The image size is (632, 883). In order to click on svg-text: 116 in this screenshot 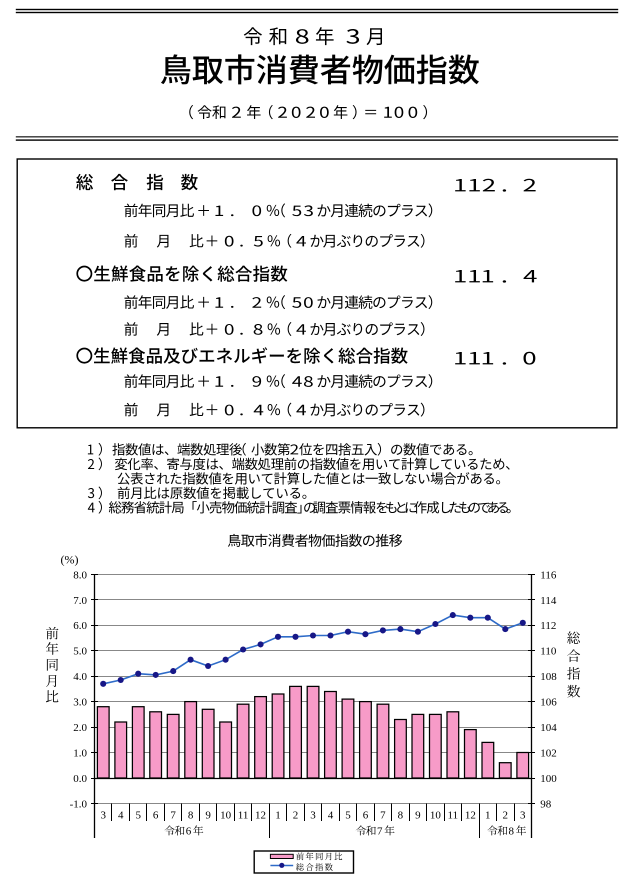, I will do `click(548, 575)`.